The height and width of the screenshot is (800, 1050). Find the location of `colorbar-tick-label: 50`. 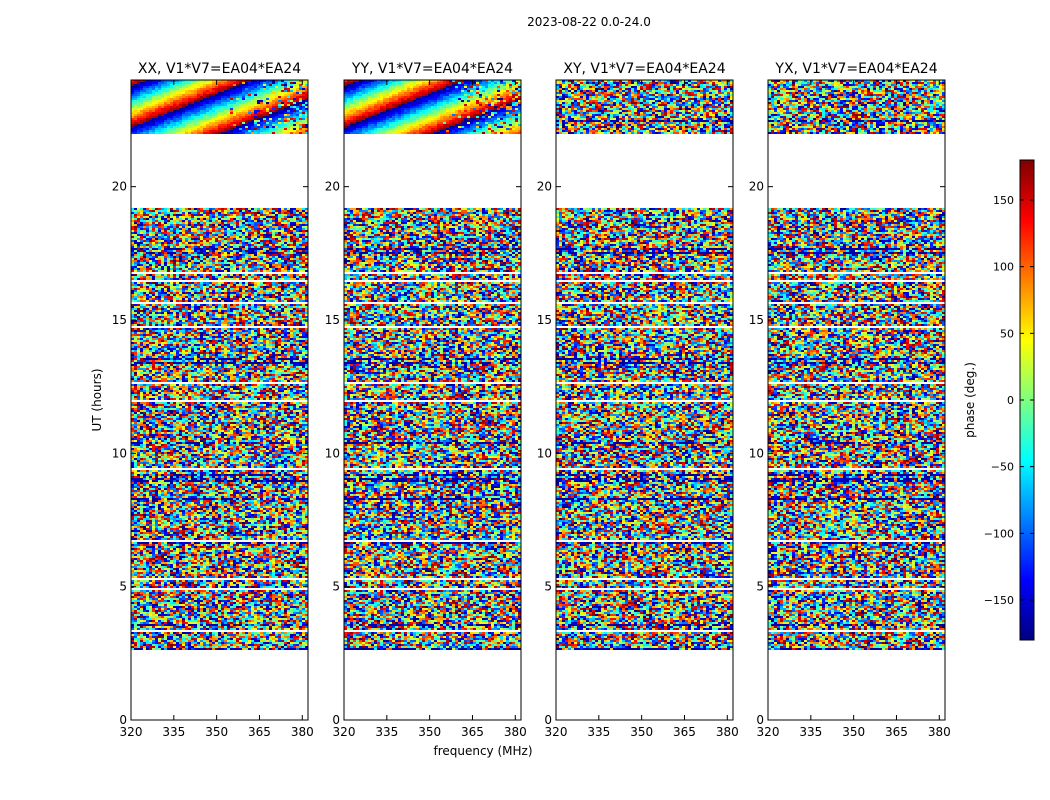

colorbar-tick-label: 50 is located at coordinates (1007, 333).